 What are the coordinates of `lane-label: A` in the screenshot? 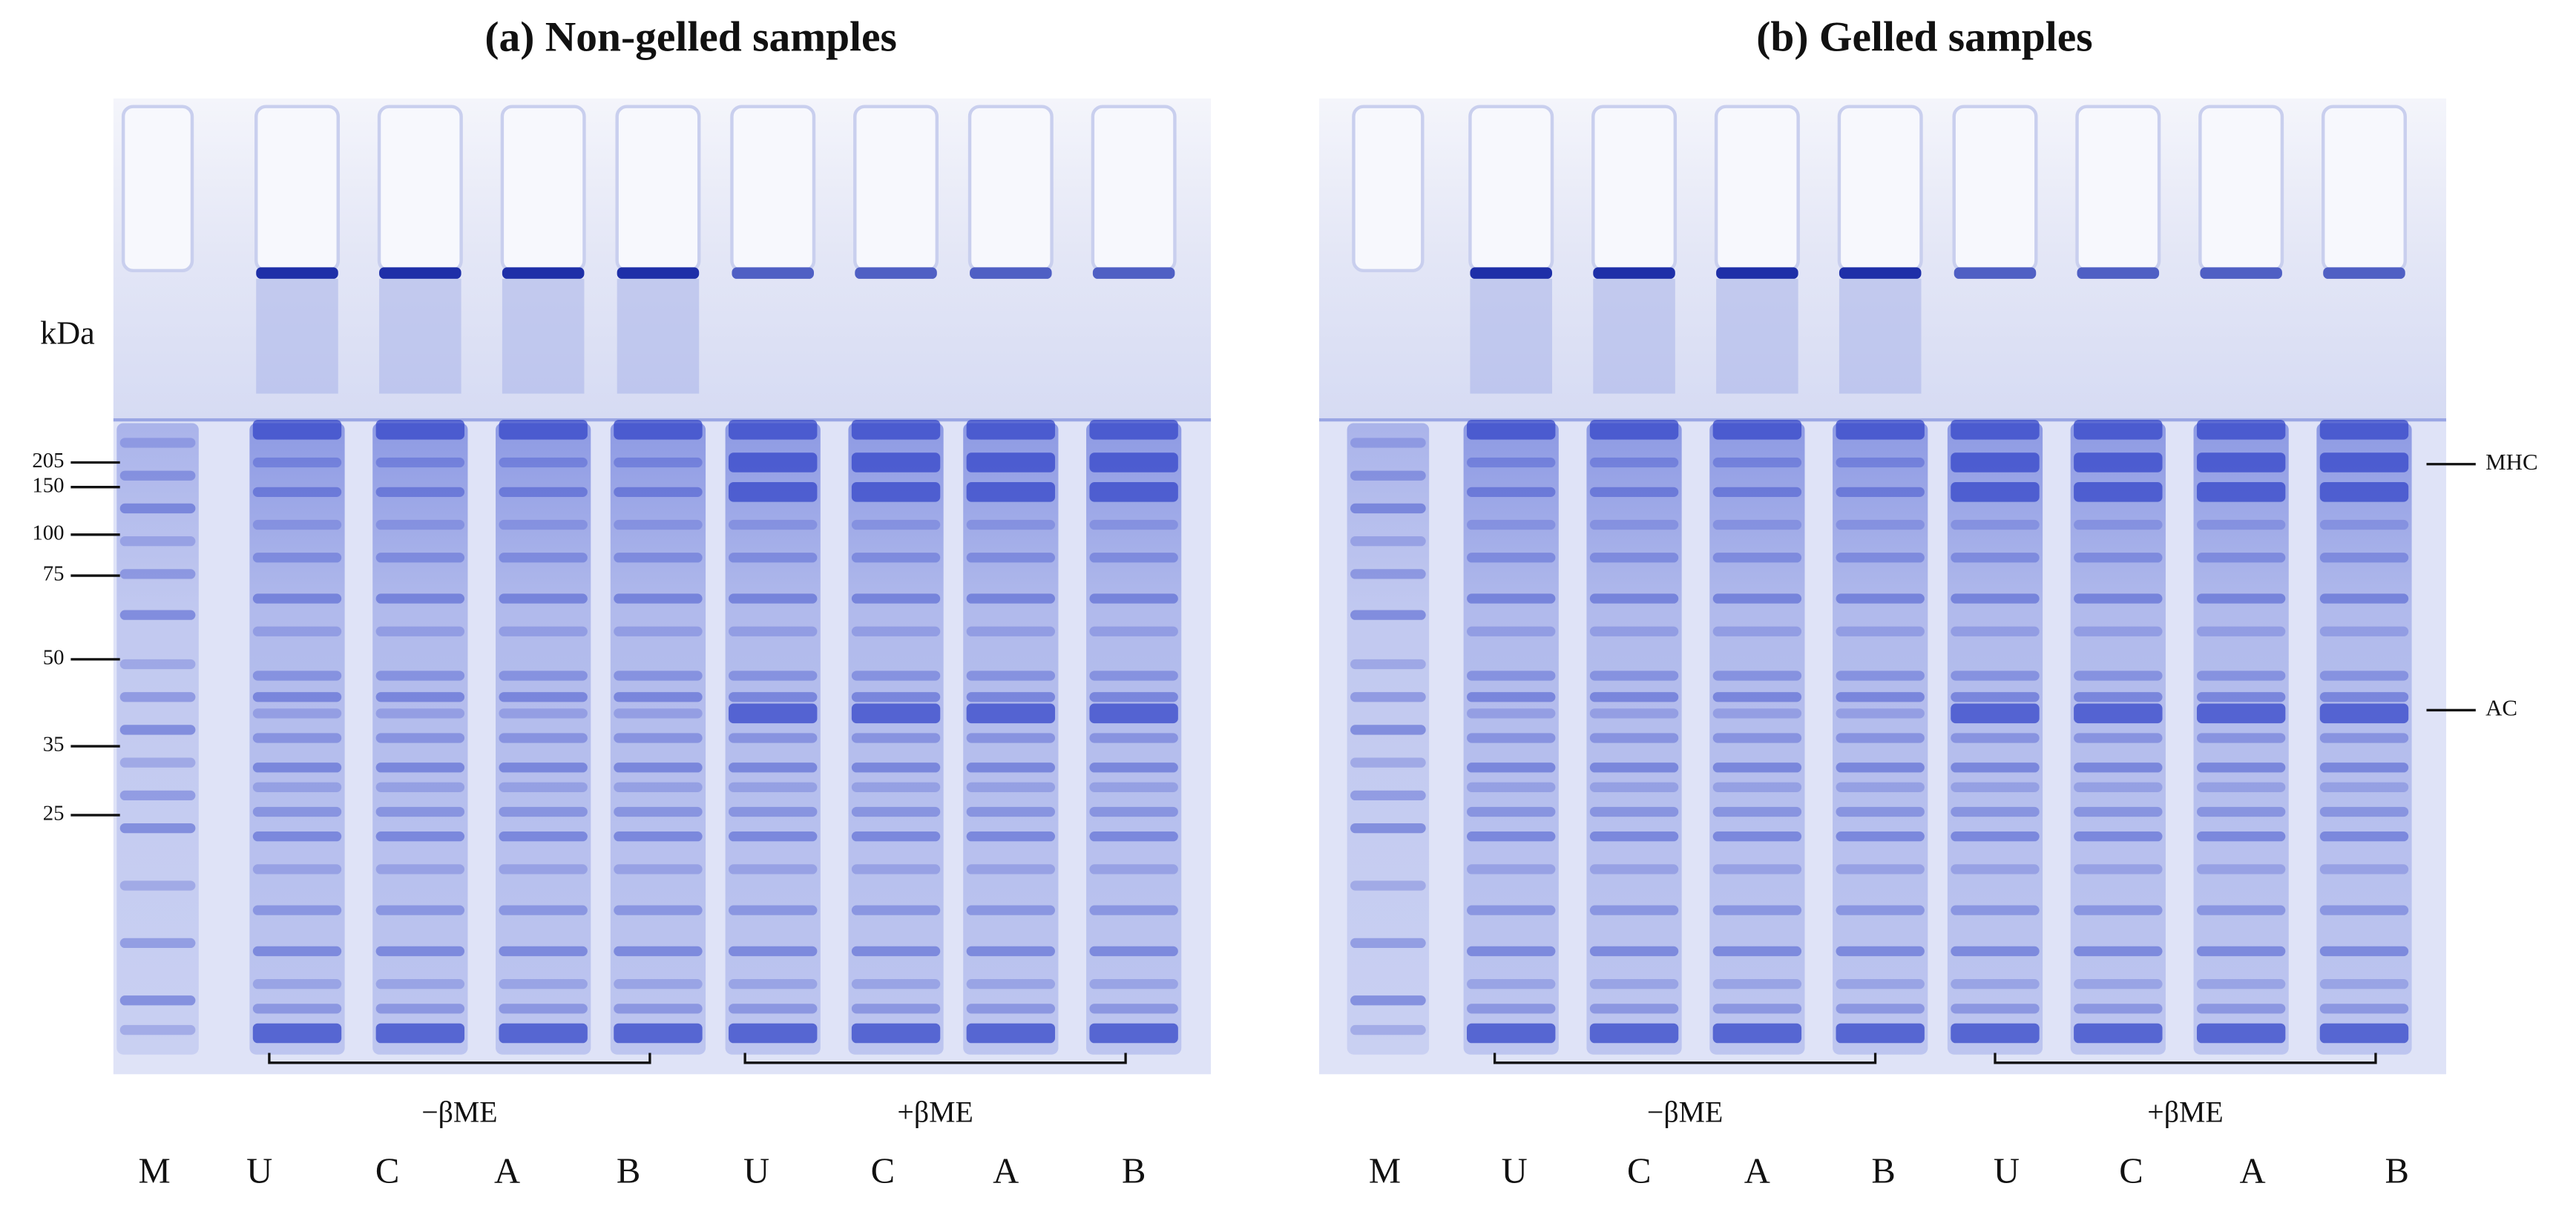 It's located at (1006, 1170).